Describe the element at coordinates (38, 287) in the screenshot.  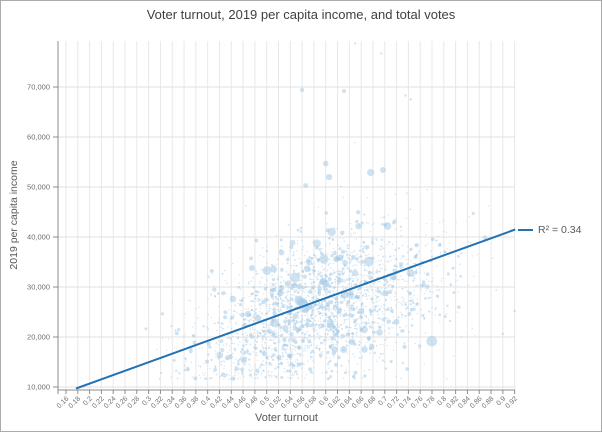
I see `svg-text: 30,000` at that location.